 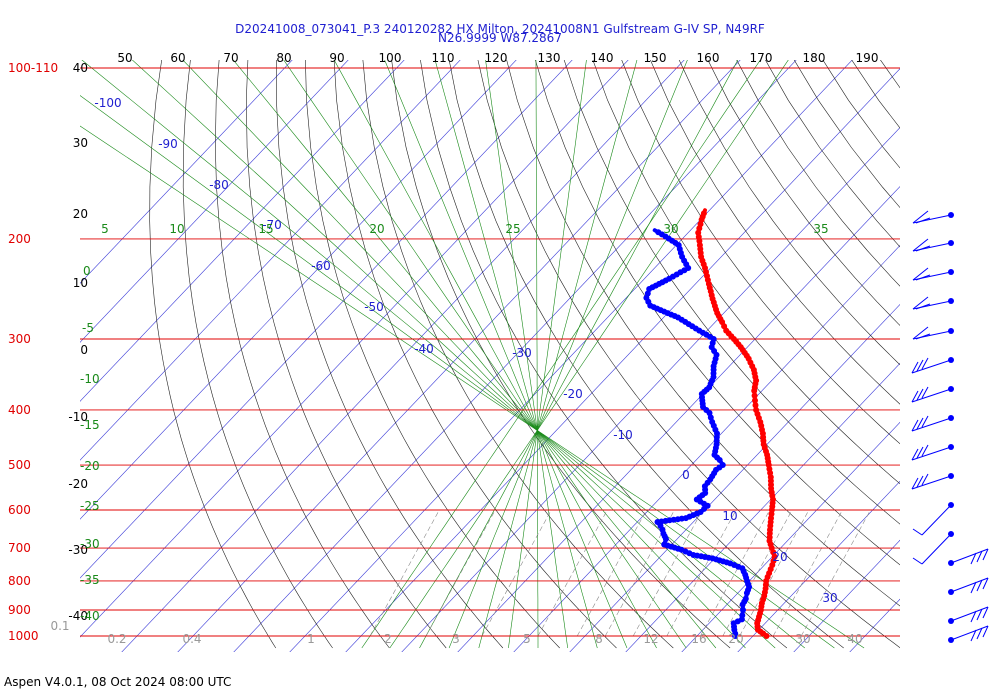 What do you see at coordinates (78, 484) in the screenshot?
I see `left-axis-label: -20` at bounding box center [78, 484].